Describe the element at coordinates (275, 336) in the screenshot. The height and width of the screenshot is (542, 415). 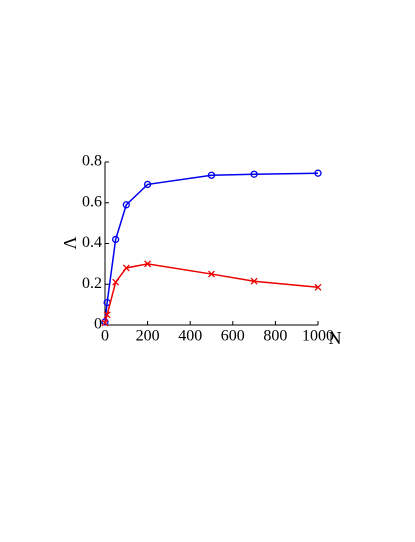
I see `x-tick-label: 800` at that location.